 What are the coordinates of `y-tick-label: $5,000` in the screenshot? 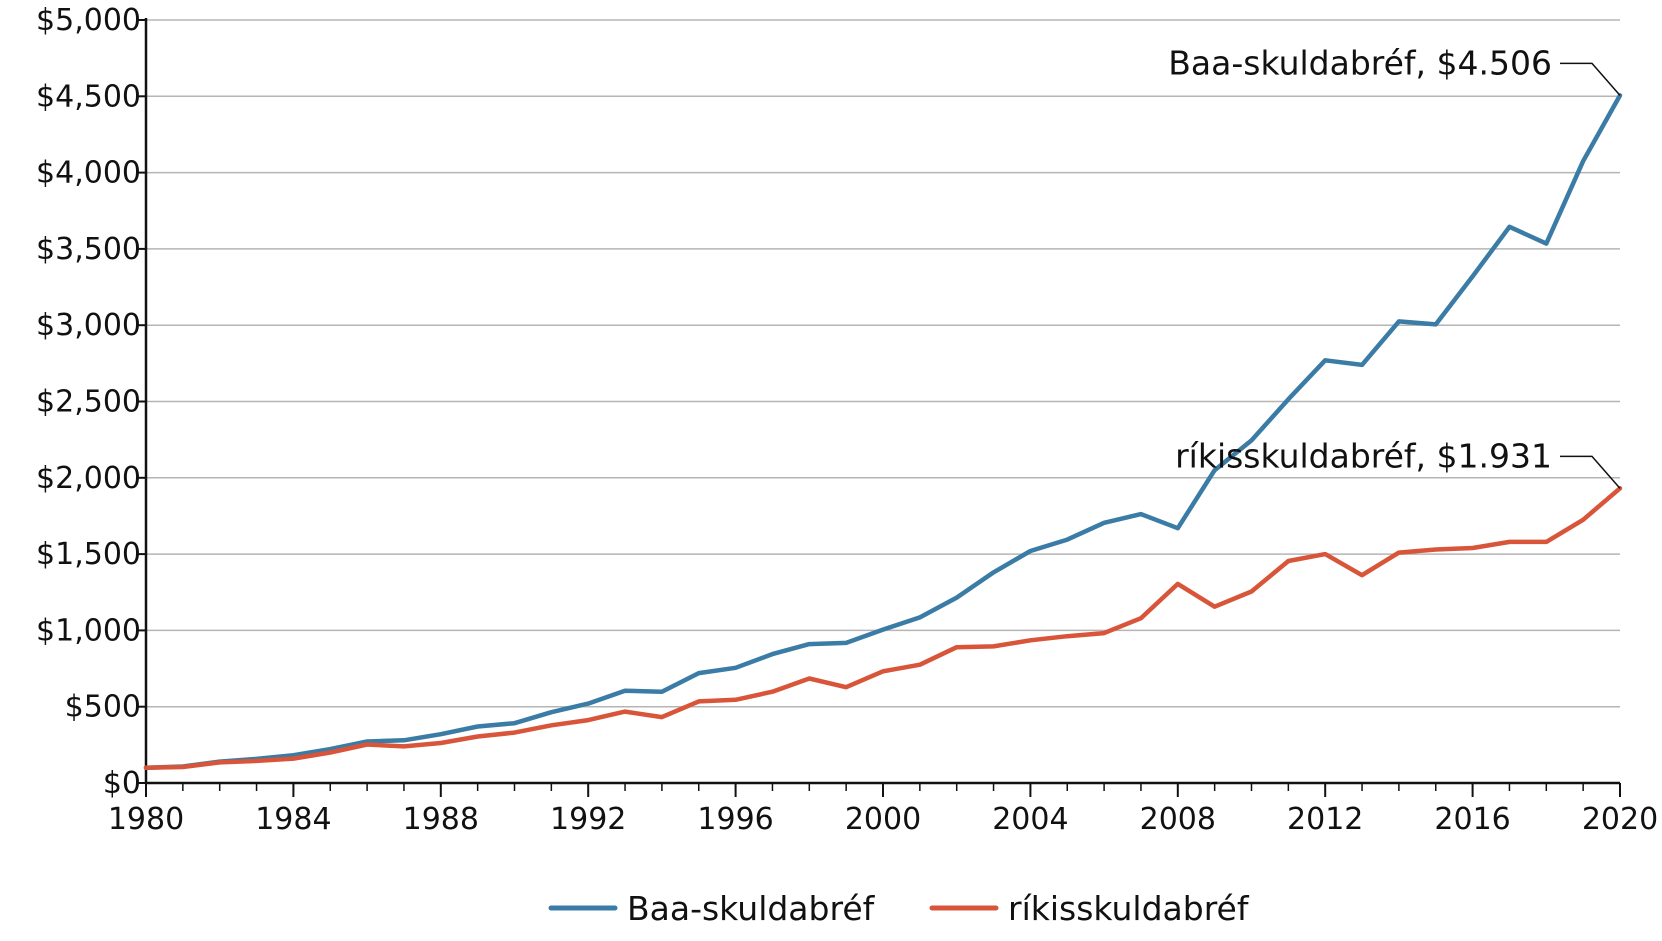 It's located at (88, 20).